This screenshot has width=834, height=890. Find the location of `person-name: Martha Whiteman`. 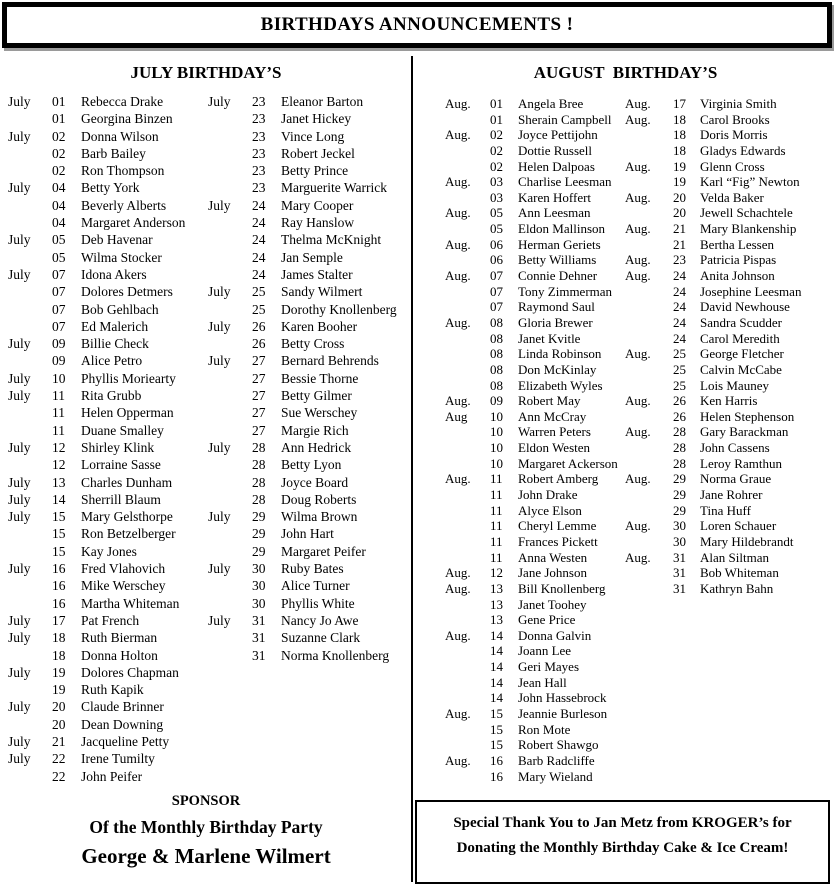

person-name: Martha Whiteman is located at coordinates (130, 603).